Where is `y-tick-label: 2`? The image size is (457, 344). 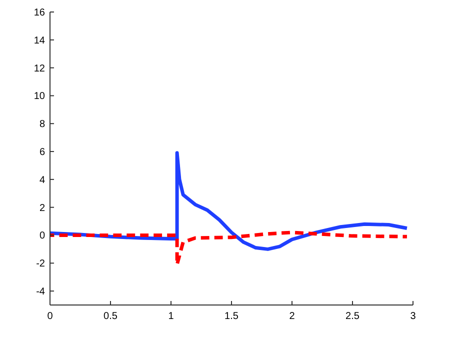 y-tick-label: 2 is located at coordinates (42, 208).